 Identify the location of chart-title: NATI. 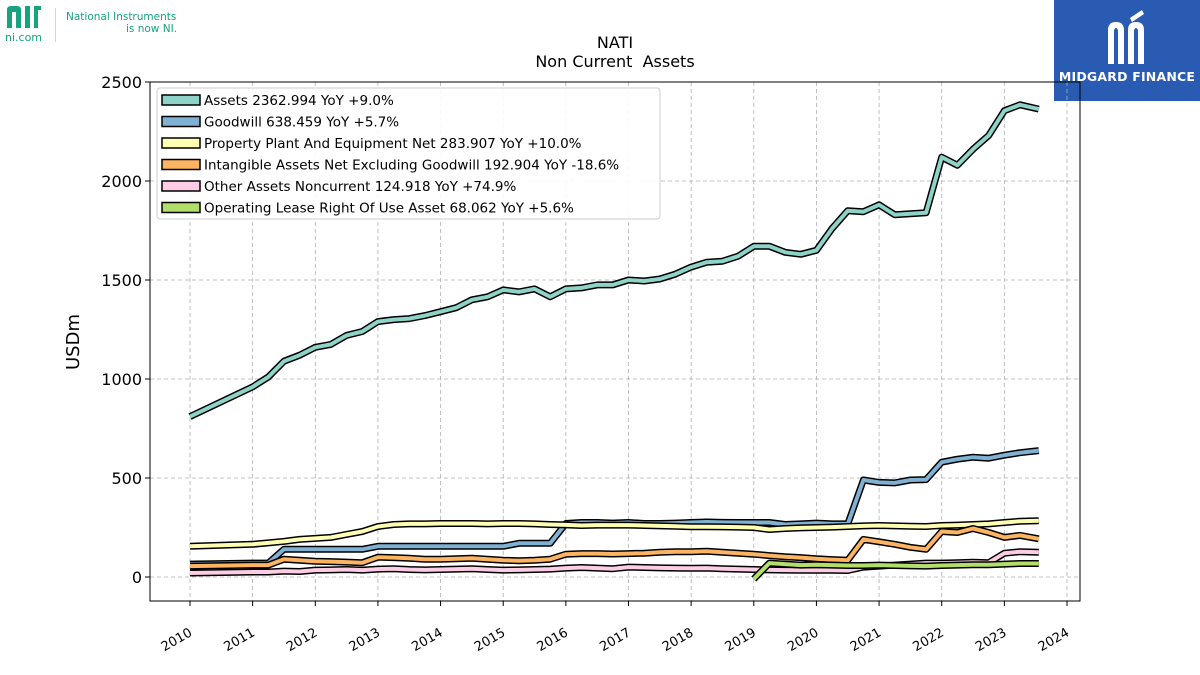
(615, 42).